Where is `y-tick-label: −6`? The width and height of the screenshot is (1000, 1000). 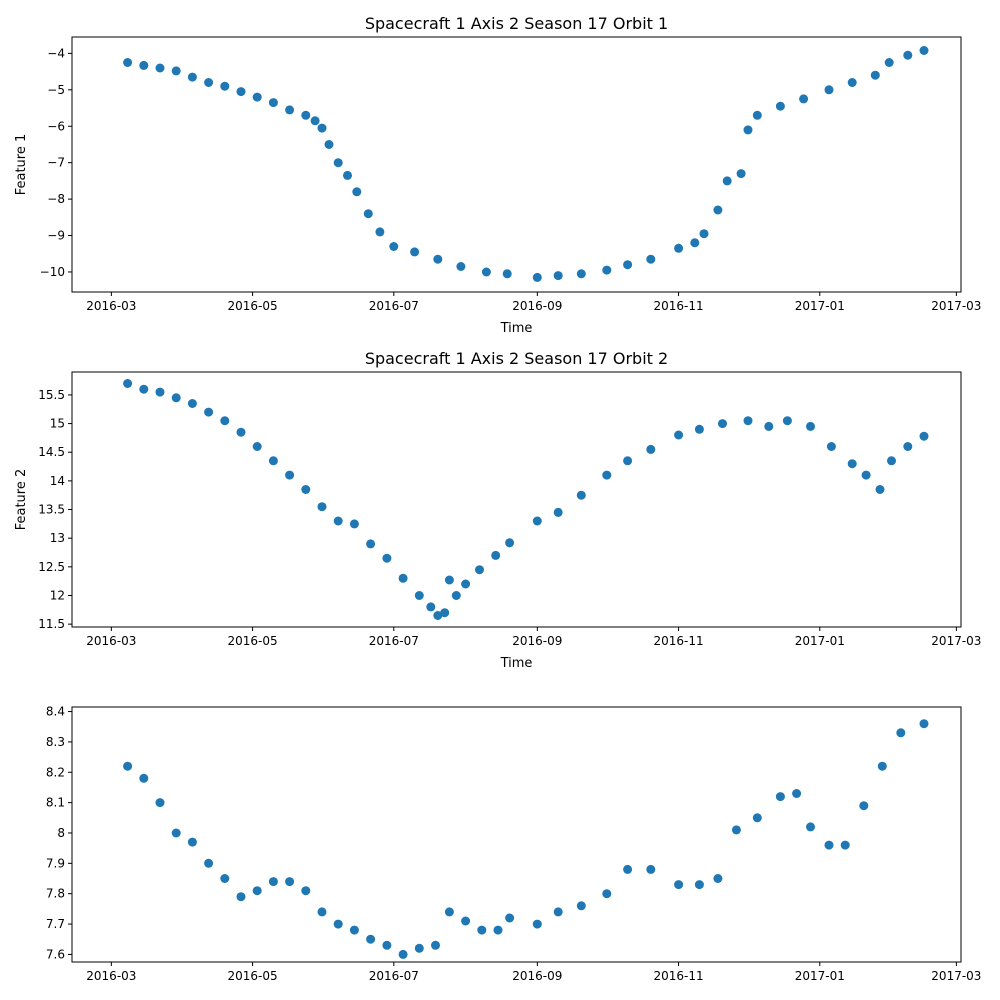 y-tick-label: −6 is located at coordinates (56, 126).